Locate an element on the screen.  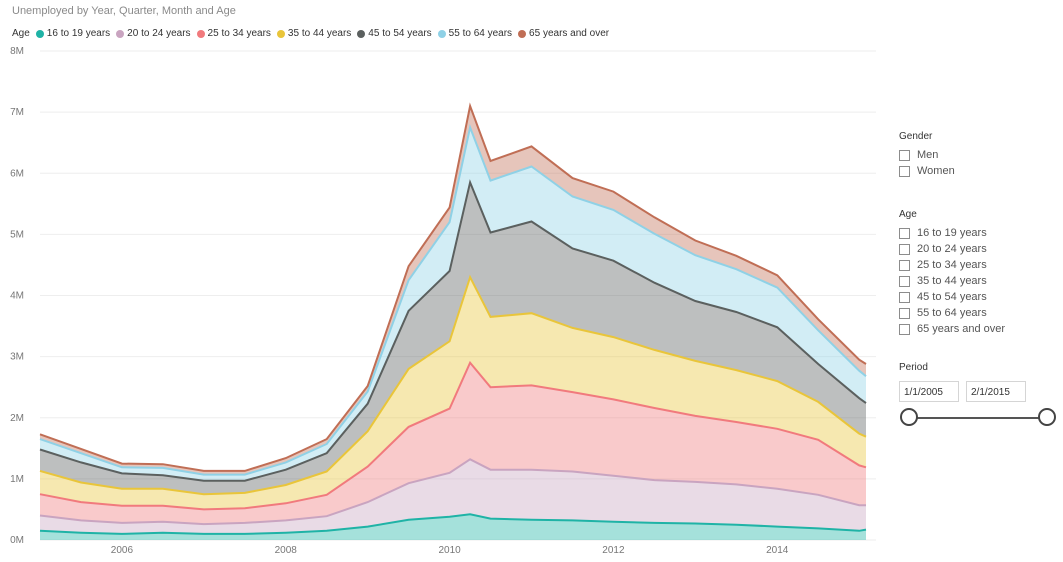
age-option-16-19: 16 to 19 years is located at coordinates (952, 233).